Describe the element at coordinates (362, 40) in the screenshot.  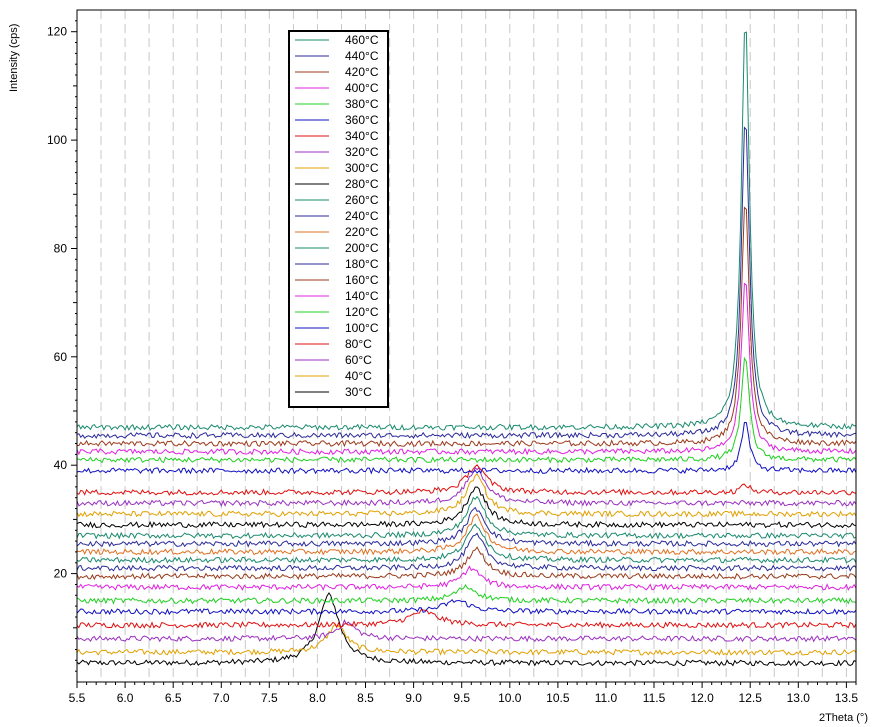
I see `legend-label: 460°C` at that location.